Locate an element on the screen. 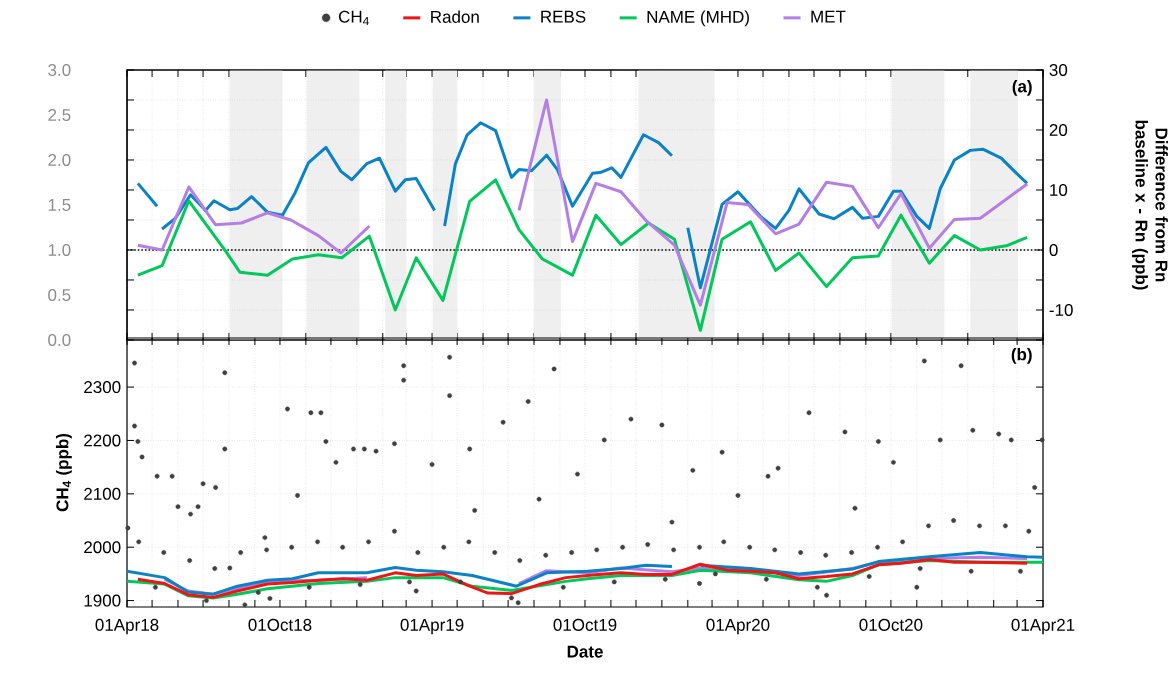  x-tick-label: 01Oct18 is located at coordinates (280, 624).